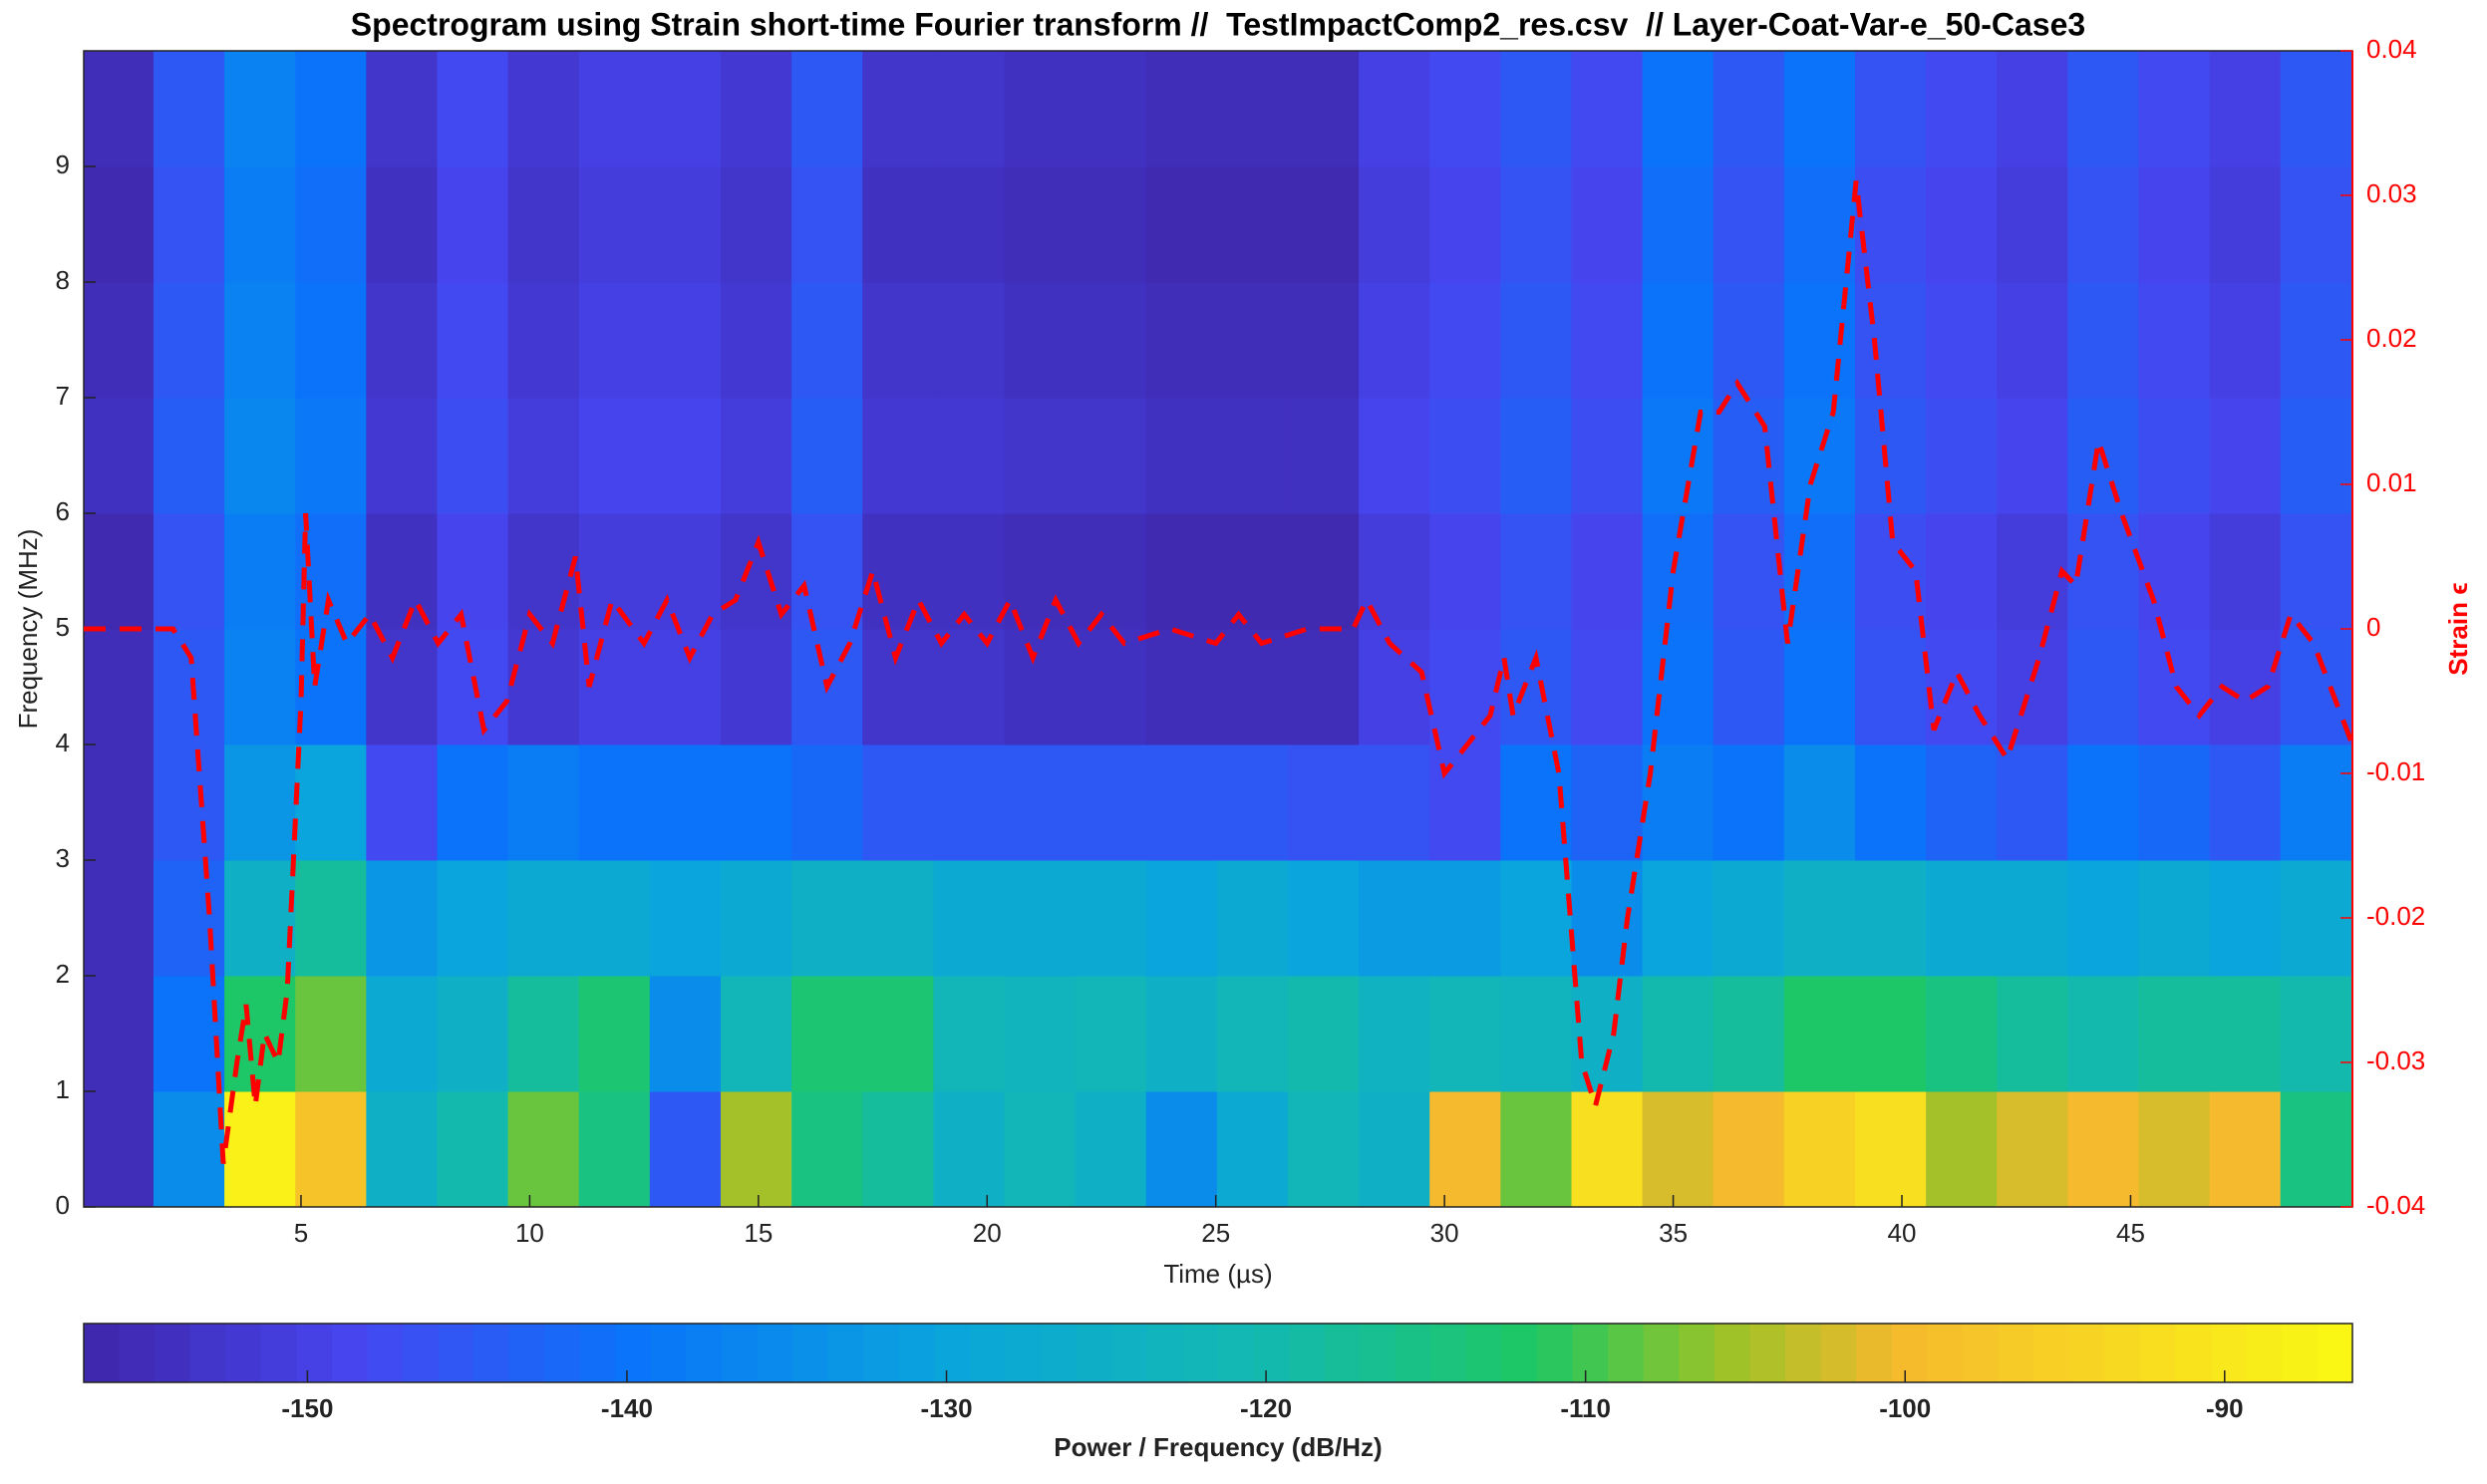 The image size is (2487, 1484). What do you see at coordinates (2396, 771) in the screenshot?
I see `y2-tick-label: -0.01` at bounding box center [2396, 771].